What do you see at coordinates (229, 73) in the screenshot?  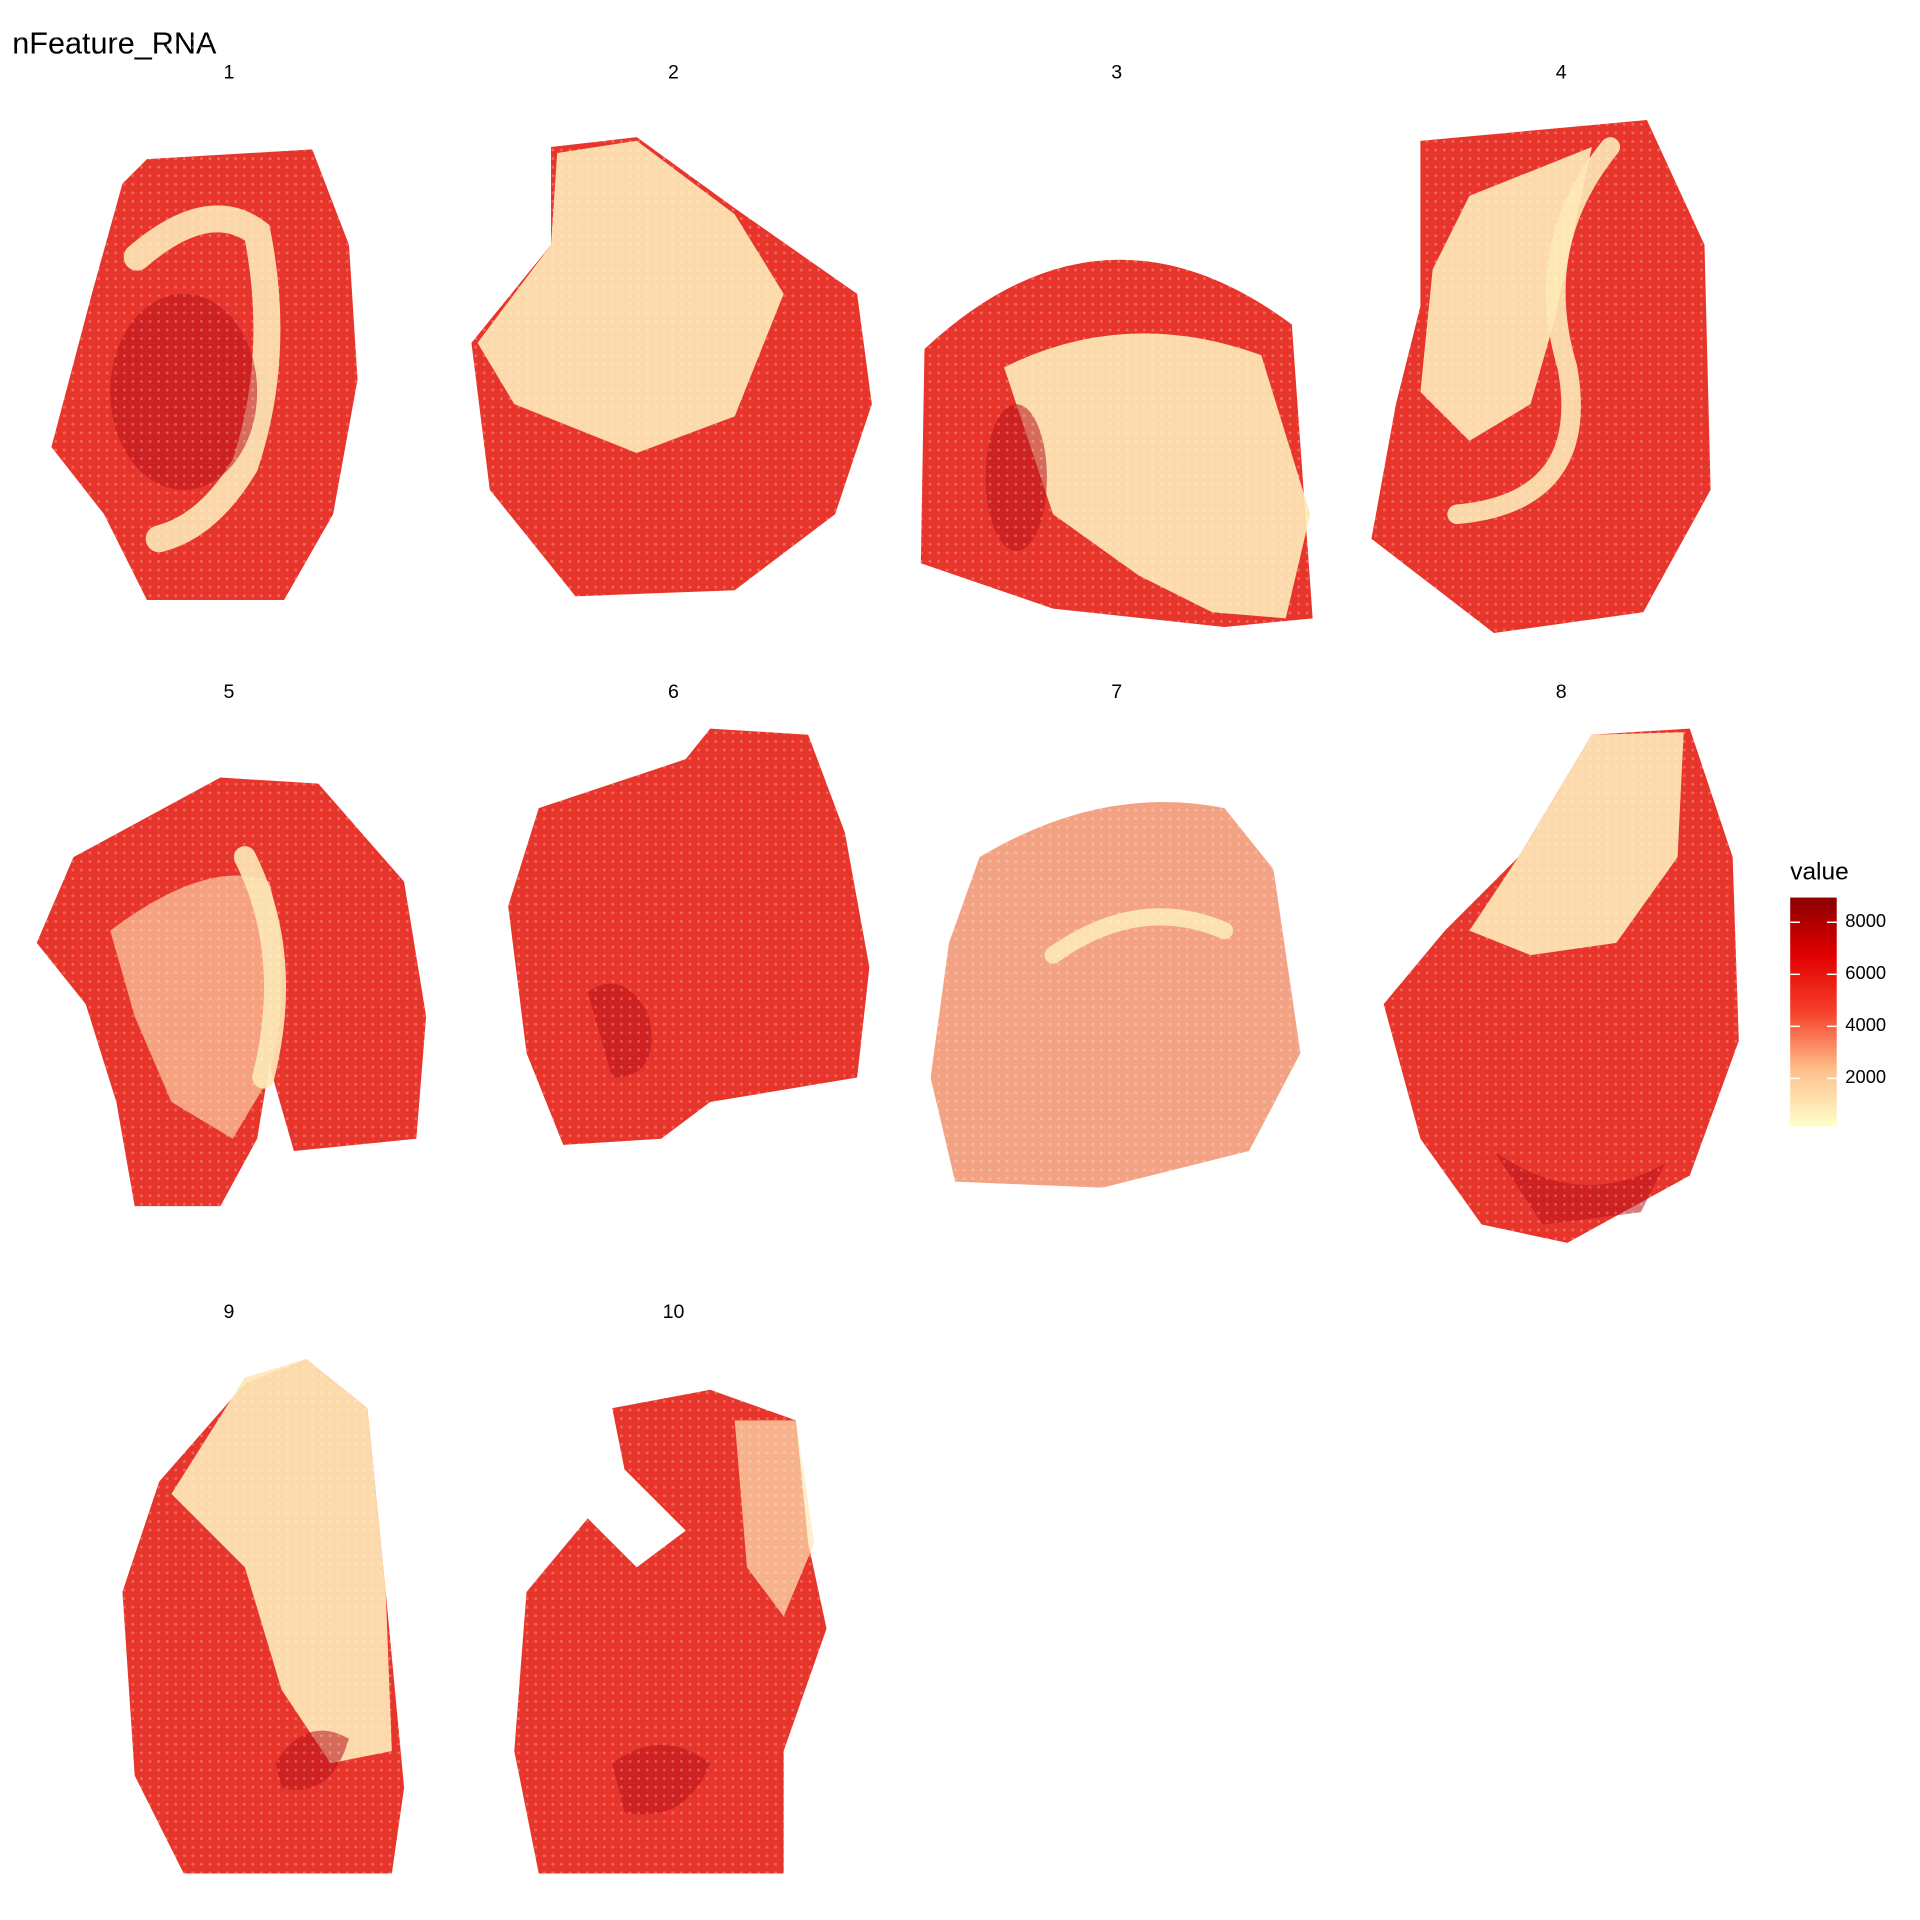 I see `panel-label: 1` at bounding box center [229, 73].